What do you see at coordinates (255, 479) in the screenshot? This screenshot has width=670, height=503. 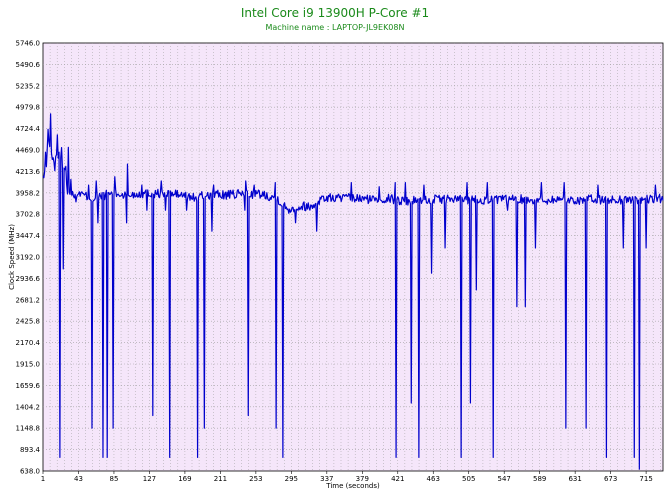 I see `x-tick-label: 253` at bounding box center [255, 479].